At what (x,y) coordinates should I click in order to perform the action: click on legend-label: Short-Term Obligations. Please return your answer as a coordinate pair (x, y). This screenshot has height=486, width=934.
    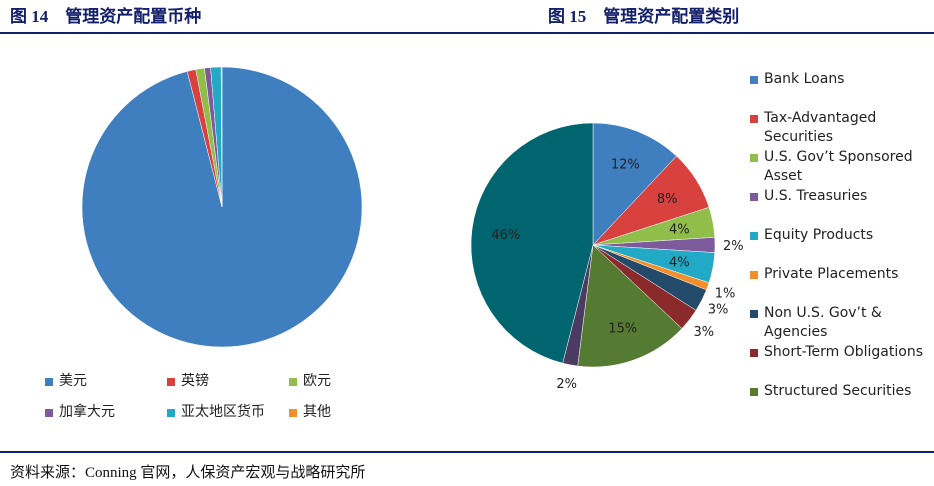
    Looking at the image, I should click on (843, 352).